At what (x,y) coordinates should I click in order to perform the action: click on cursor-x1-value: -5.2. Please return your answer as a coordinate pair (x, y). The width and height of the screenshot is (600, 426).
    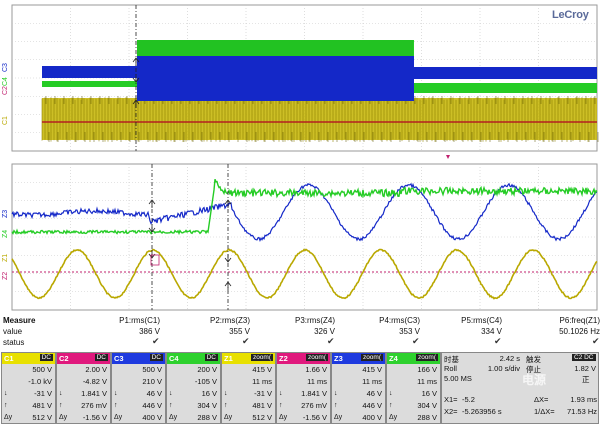
    Looking at the image, I should click on (468, 399).